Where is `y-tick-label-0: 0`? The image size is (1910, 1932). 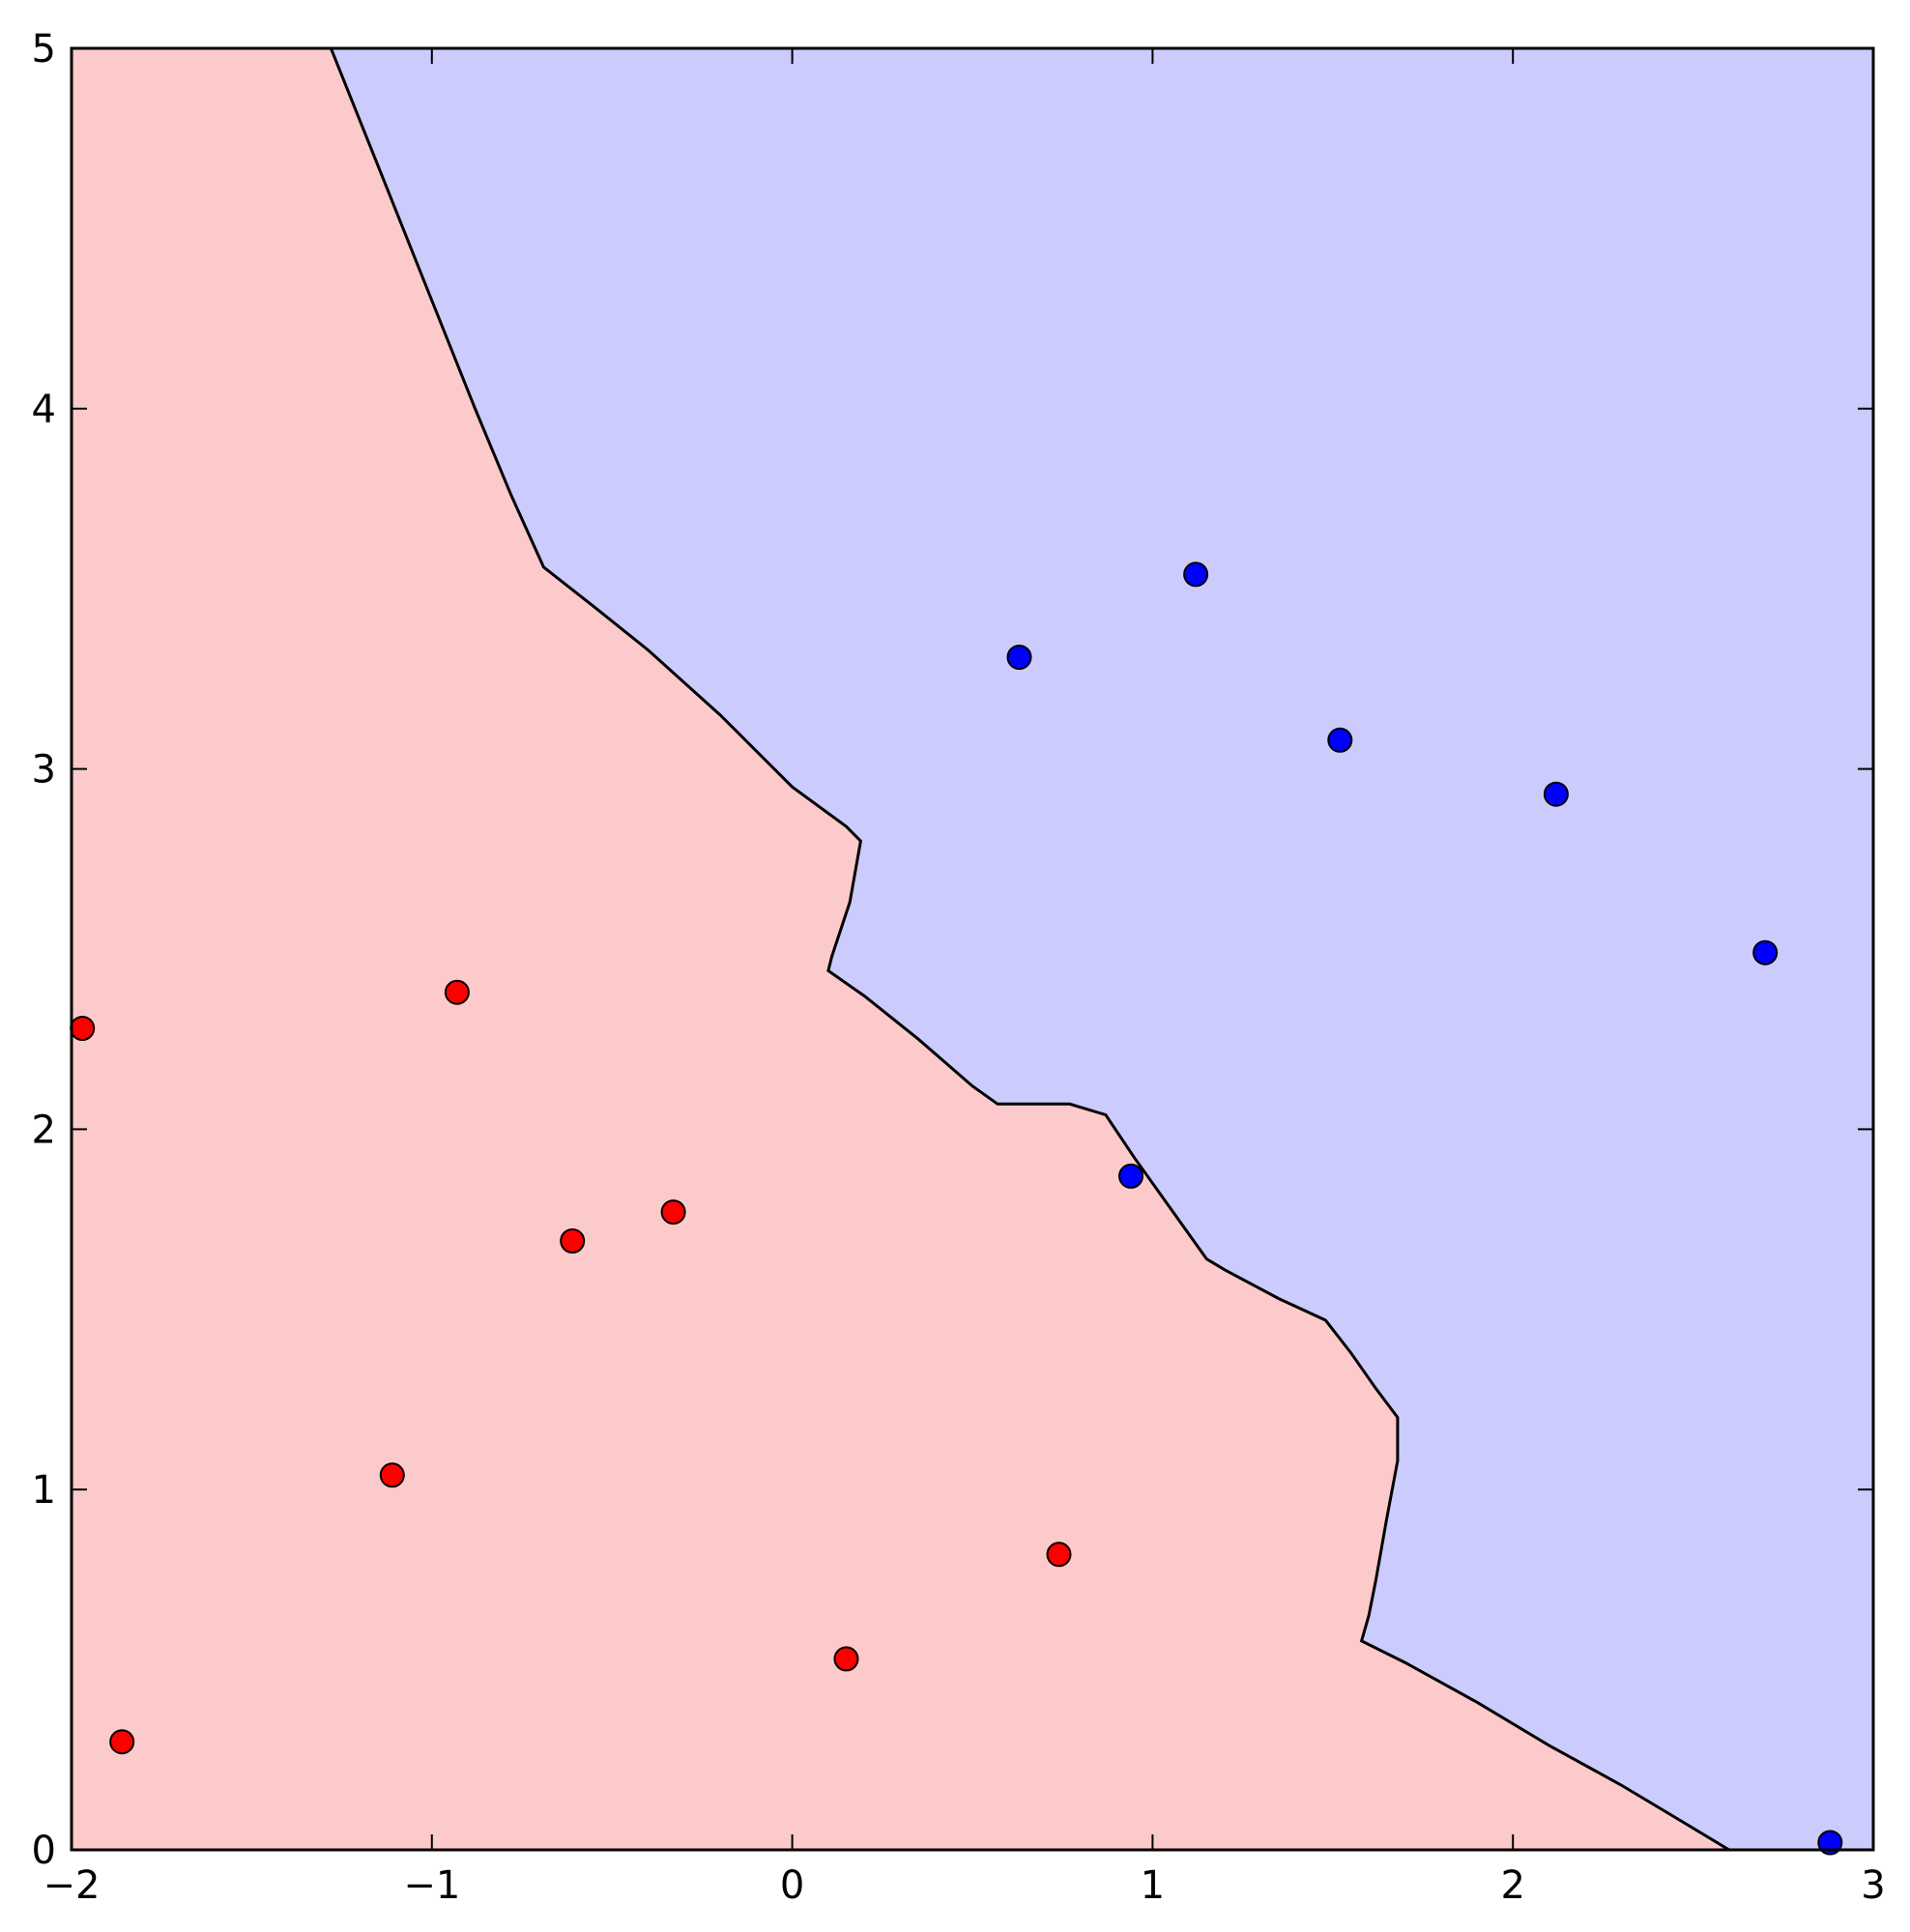 y-tick-label-0: 0 is located at coordinates (44, 1851).